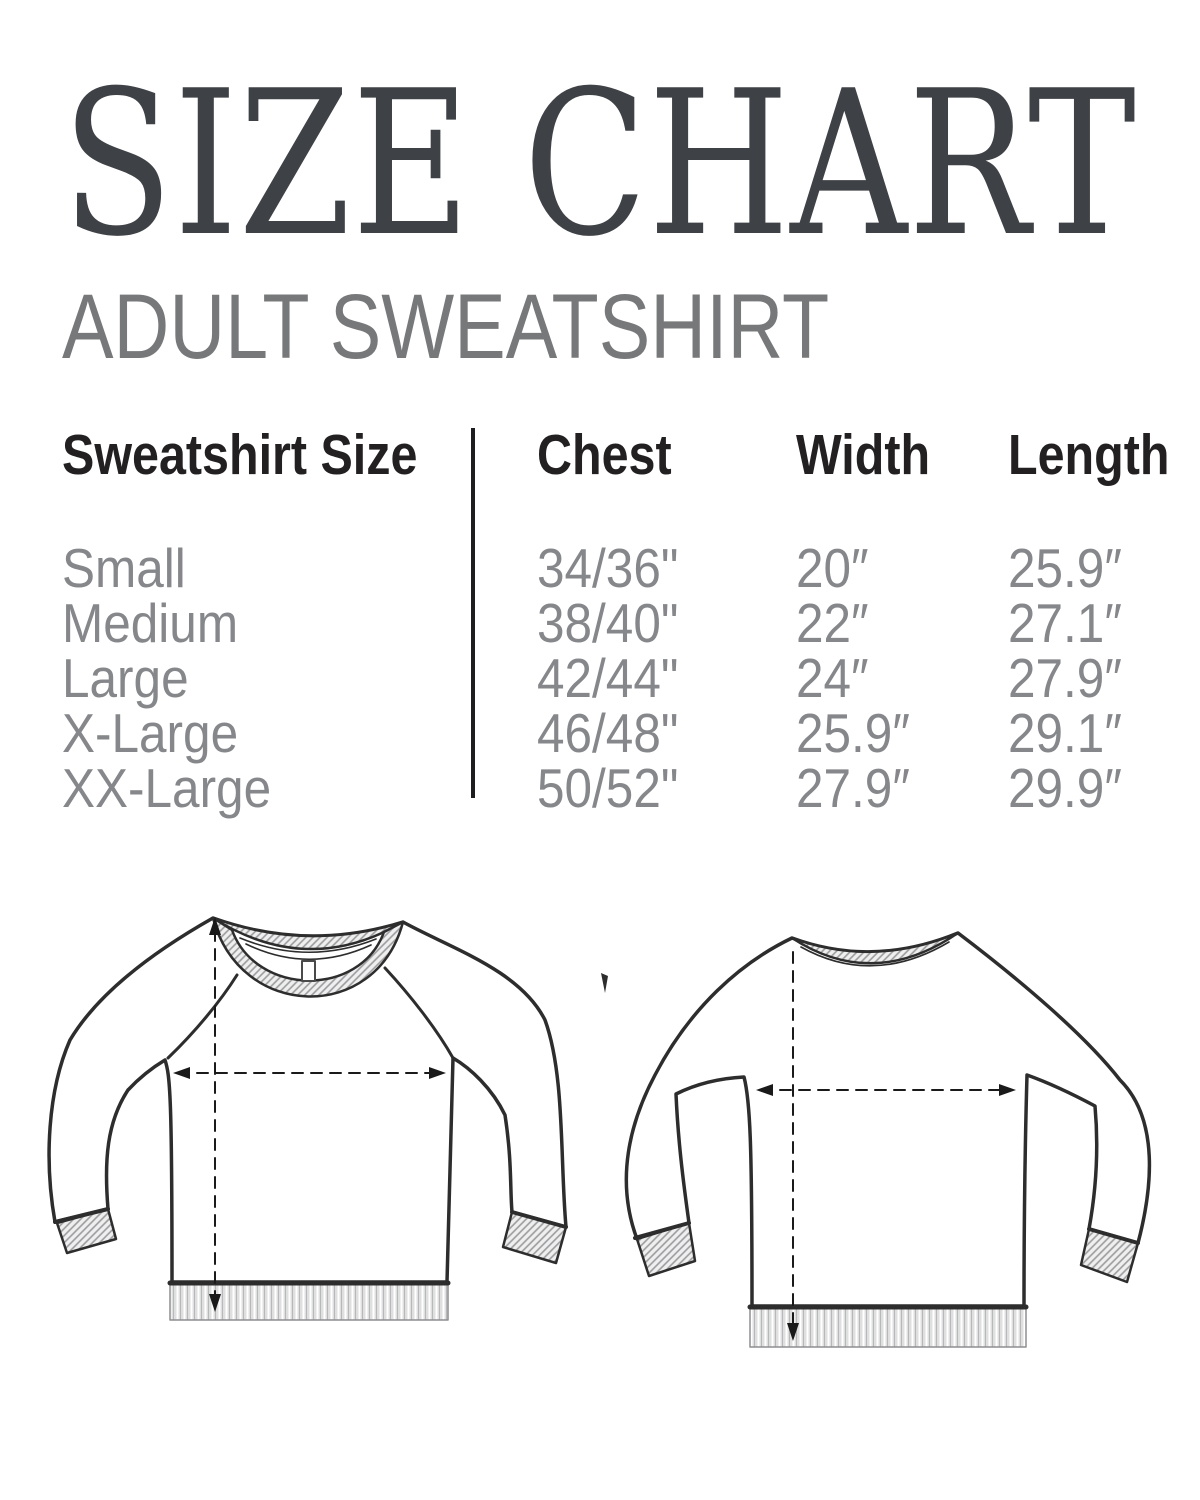 The image size is (1200, 1500). I want to click on sweatshirt-back-diagram, so click(888, 1139).